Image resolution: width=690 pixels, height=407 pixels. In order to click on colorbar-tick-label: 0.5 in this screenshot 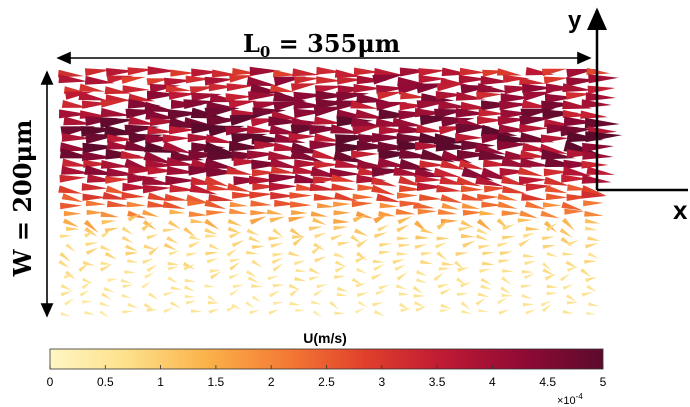, I will do `click(105, 382)`.